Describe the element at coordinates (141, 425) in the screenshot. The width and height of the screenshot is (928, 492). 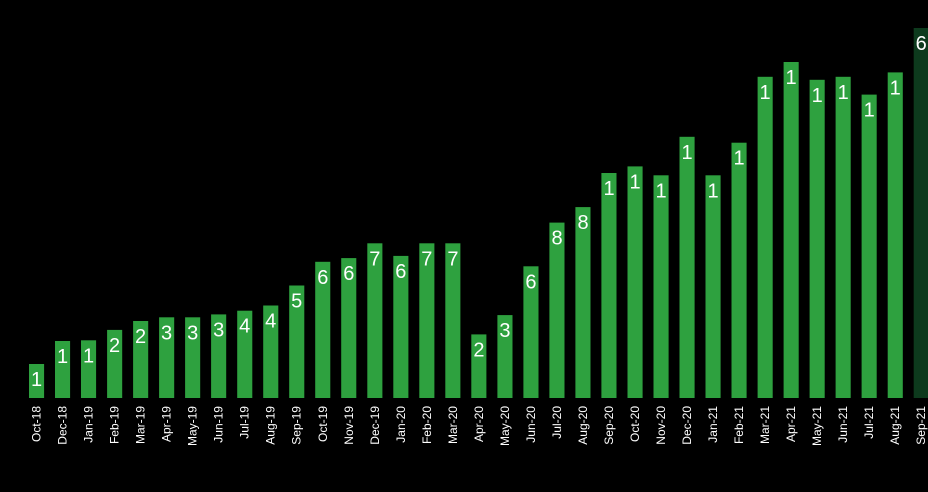
I see `x-tick-Mar-19: Mar-19` at that location.